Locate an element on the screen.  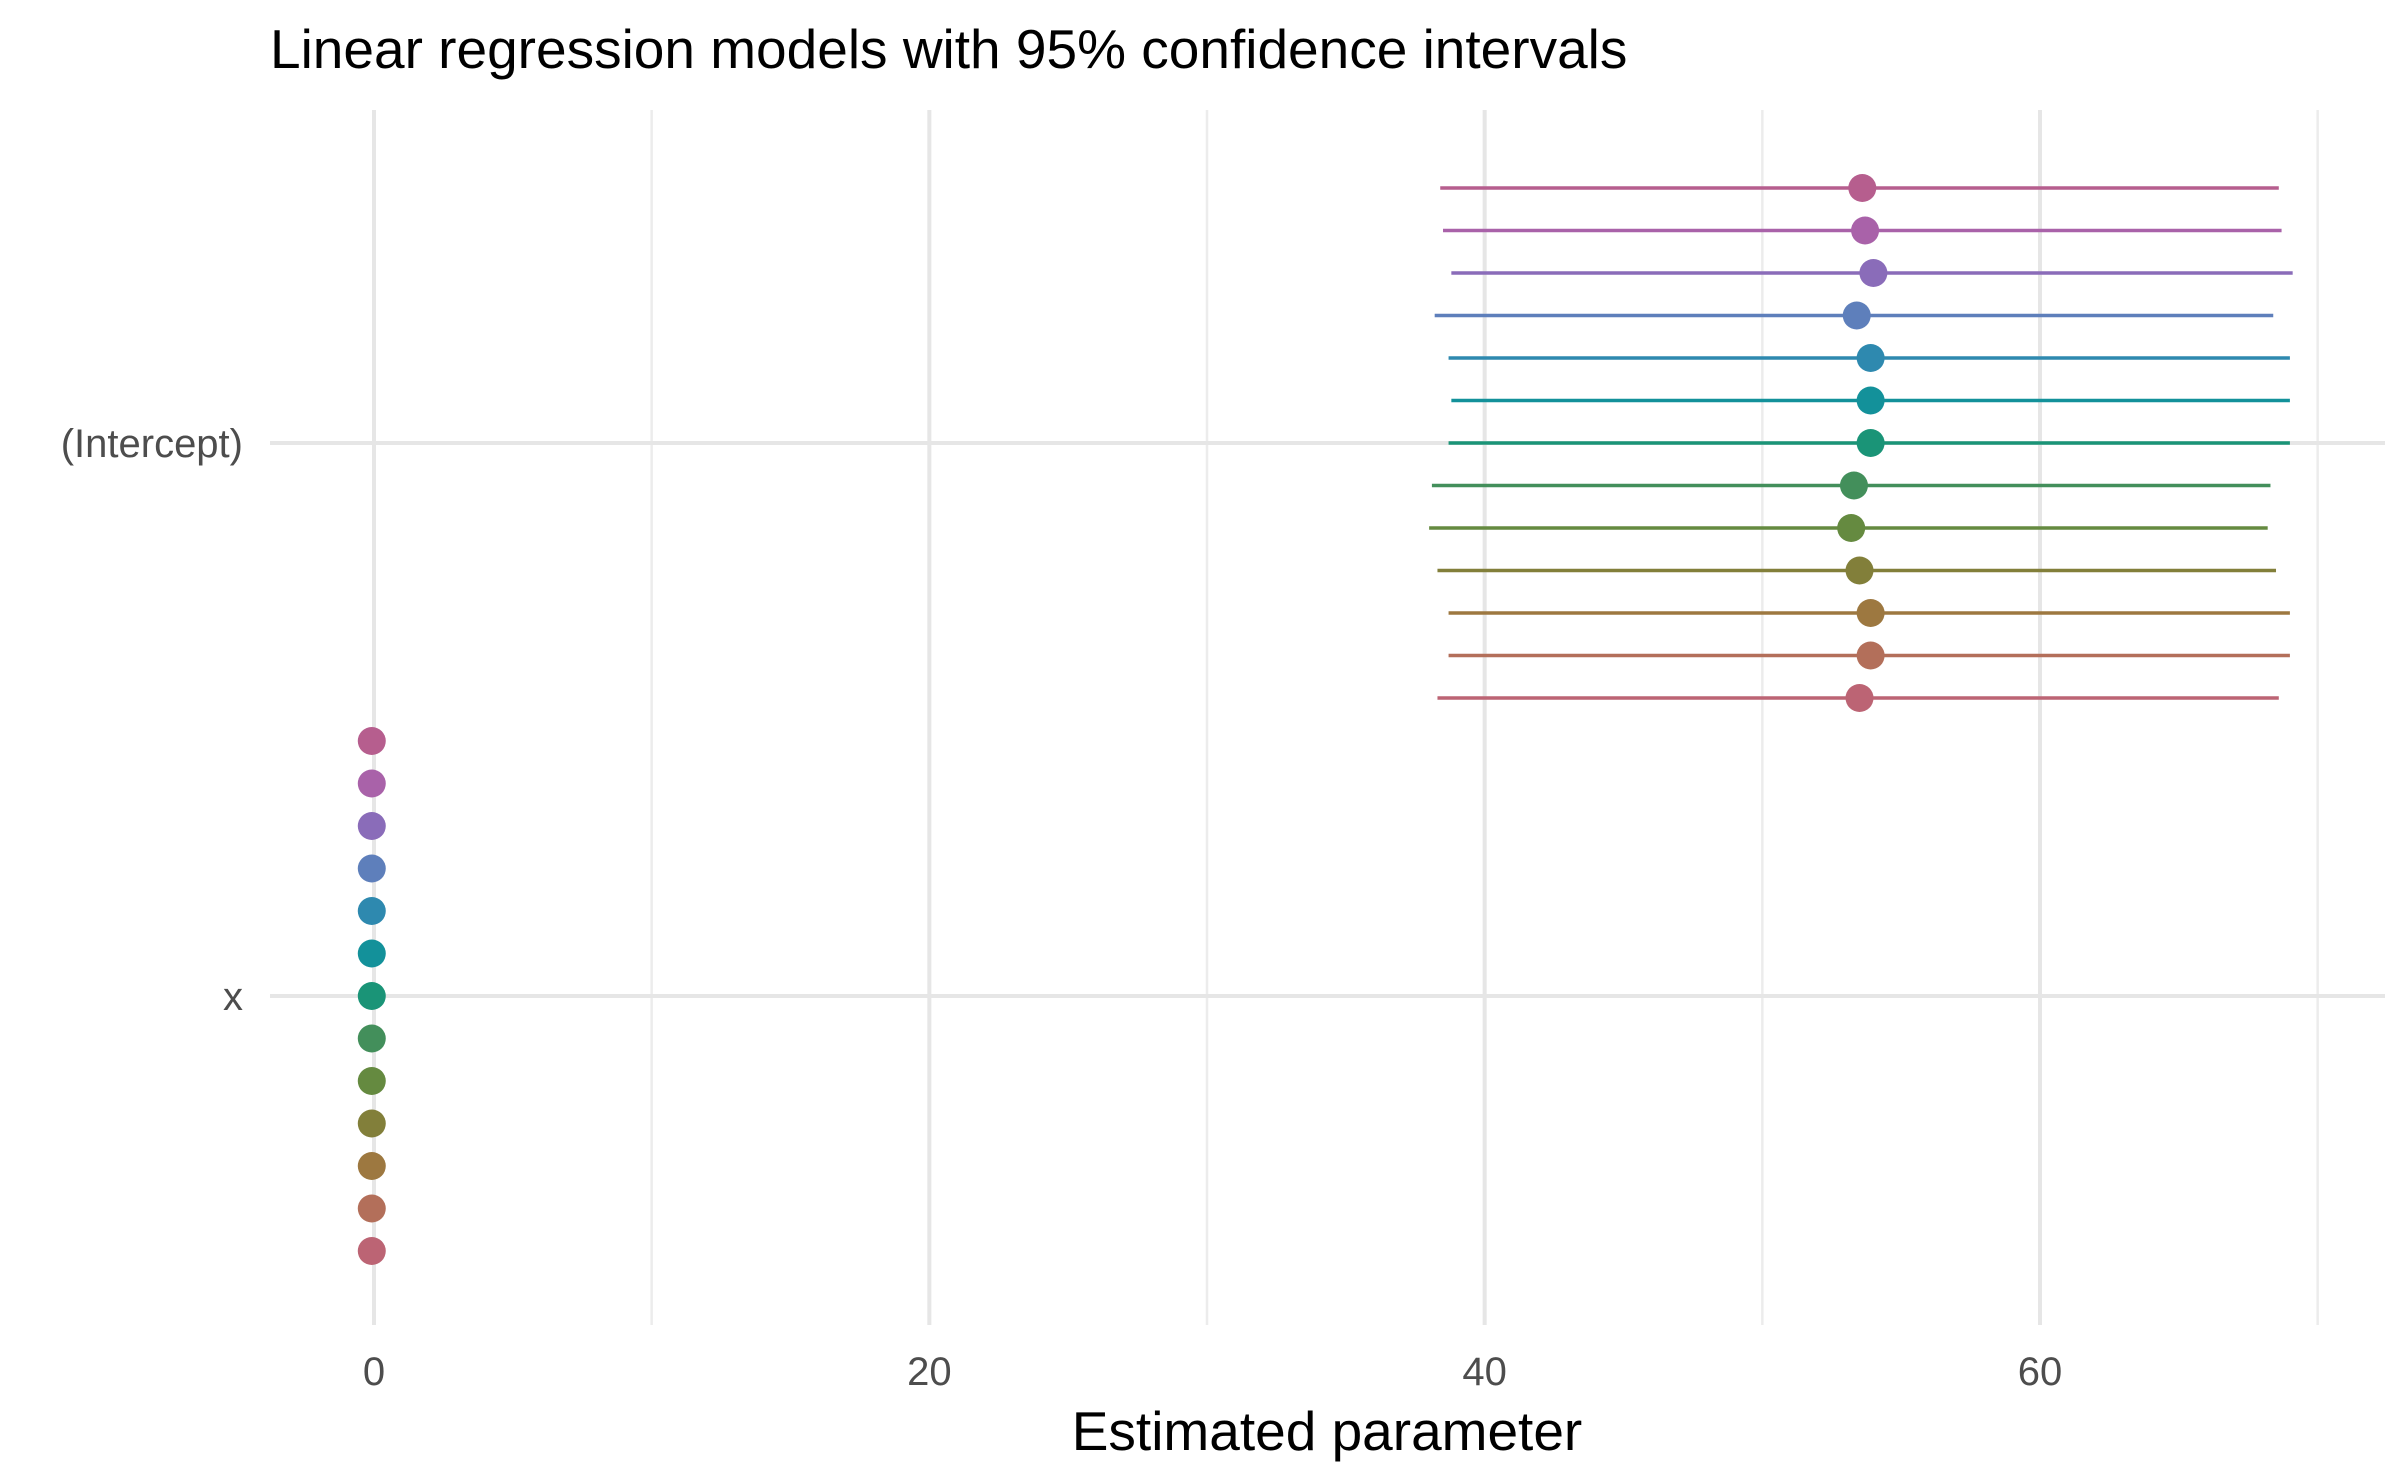
x-tick-label: 60 is located at coordinates (2040, 1372).